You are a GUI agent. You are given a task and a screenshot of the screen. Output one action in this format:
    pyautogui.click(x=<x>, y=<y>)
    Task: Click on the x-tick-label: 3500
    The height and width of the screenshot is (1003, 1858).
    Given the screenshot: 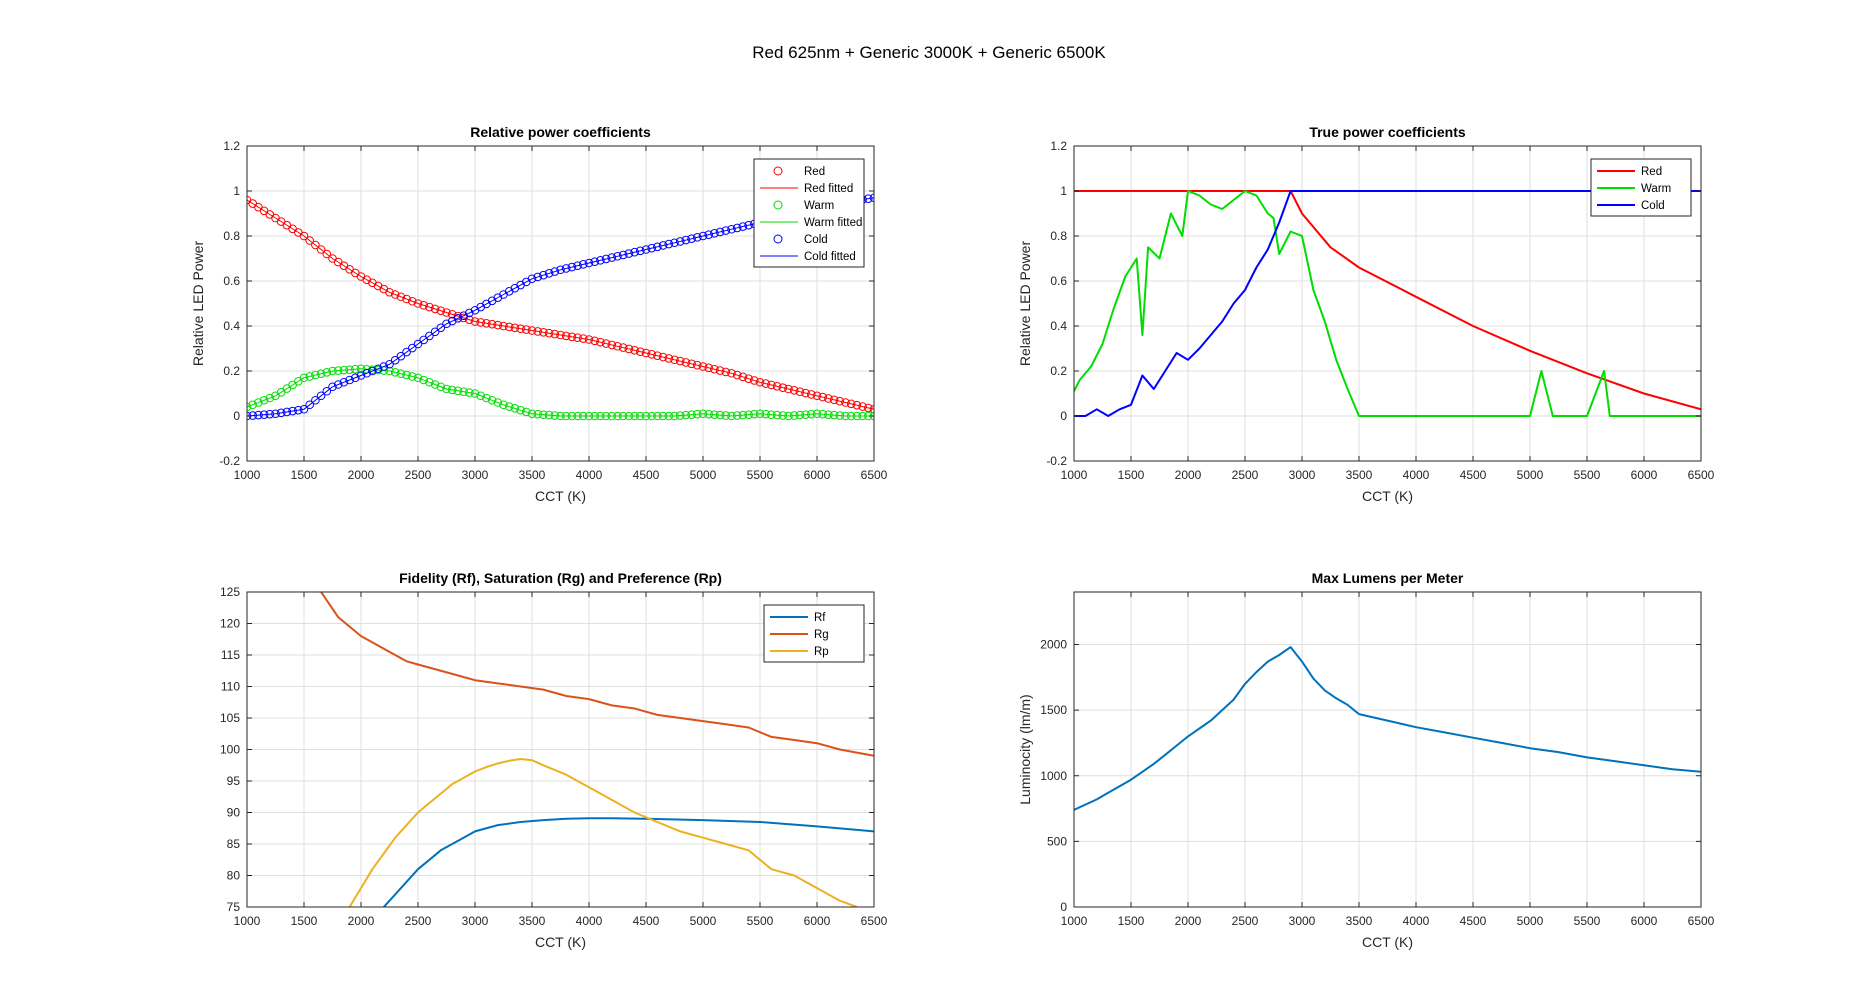 What is the action you would take?
    pyautogui.click(x=532, y=921)
    